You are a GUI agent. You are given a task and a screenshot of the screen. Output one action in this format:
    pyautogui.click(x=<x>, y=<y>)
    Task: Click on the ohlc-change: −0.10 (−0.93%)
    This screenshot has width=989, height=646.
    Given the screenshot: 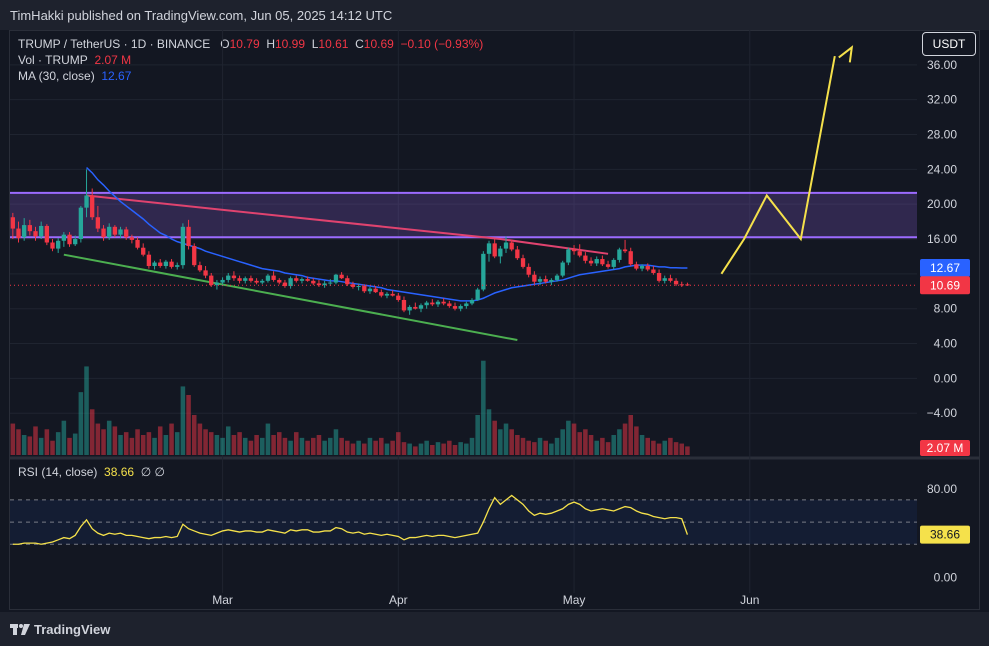 What is the action you would take?
    pyautogui.click(x=442, y=44)
    